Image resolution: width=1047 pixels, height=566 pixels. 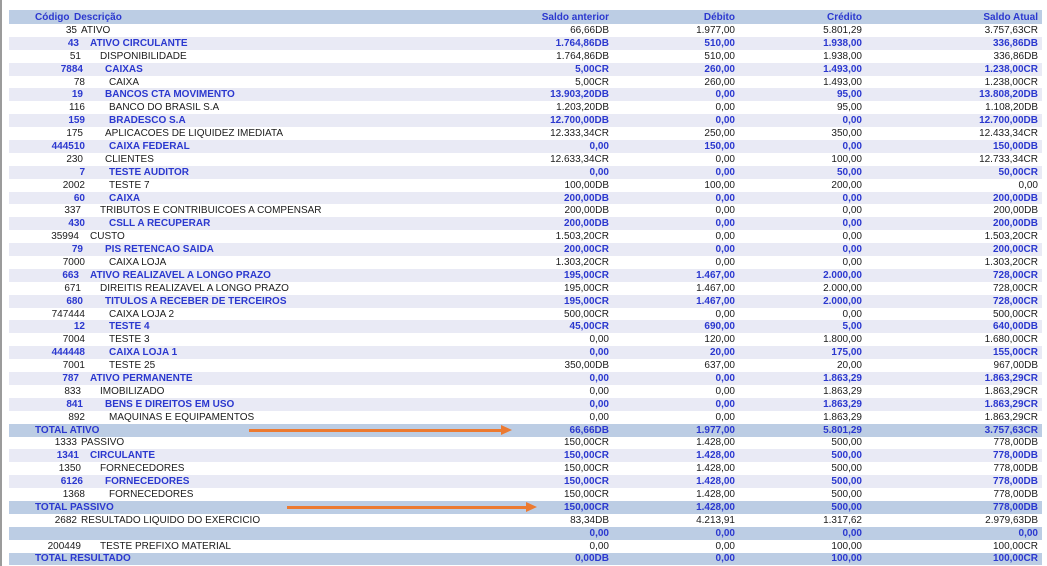 I want to click on account-code: 1341, so click(x=67, y=456).